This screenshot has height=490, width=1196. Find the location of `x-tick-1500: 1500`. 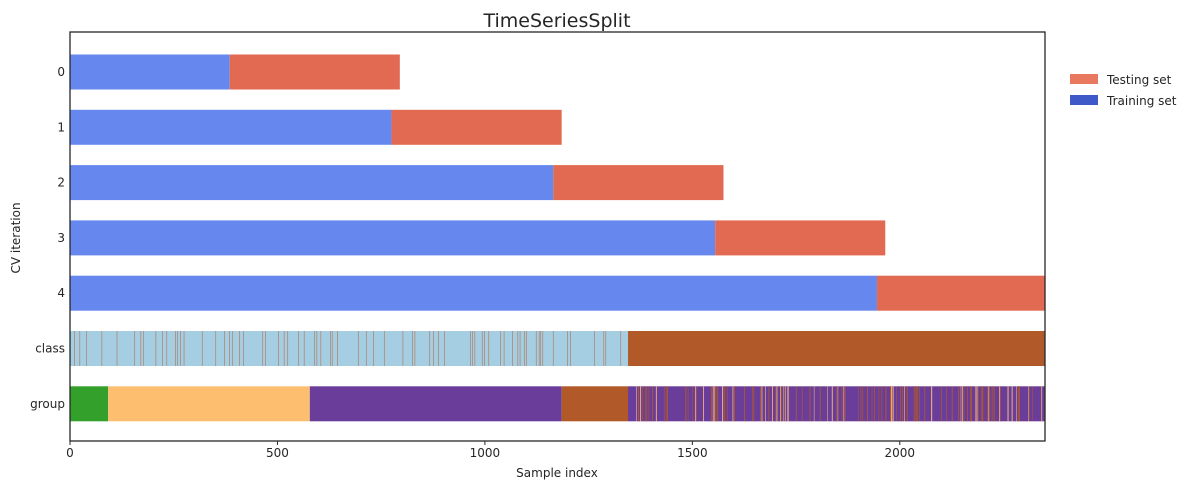

x-tick-1500: 1500 is located at coordinates (692, 453).